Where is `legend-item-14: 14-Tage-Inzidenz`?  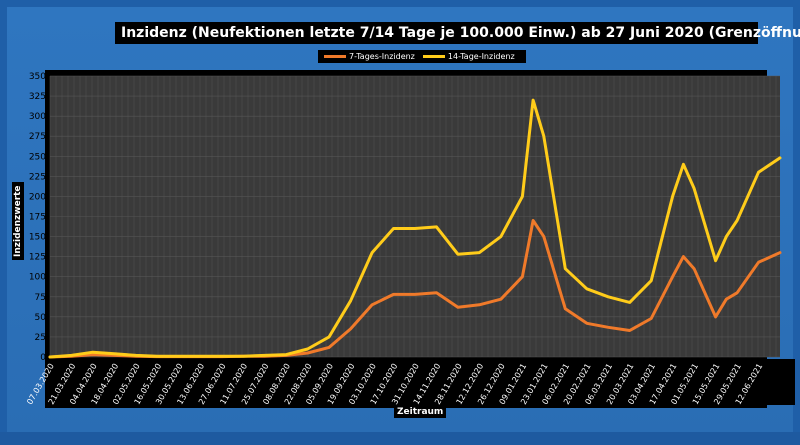 legend-item-14: 14-Tage-Inzidenz is located at coordinates (468, 56).